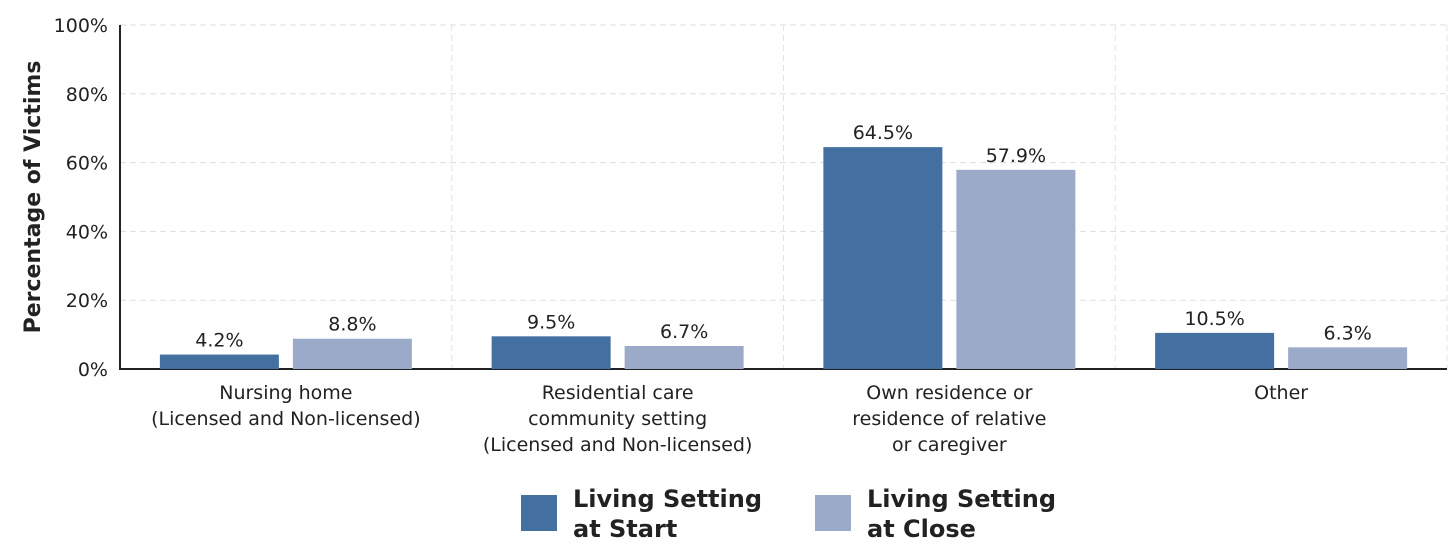 This screenshot has height=548, width=1453. Describe the element at coordinates (625, 529) in the screenshot. I see `legend-label: at Start` at that location.